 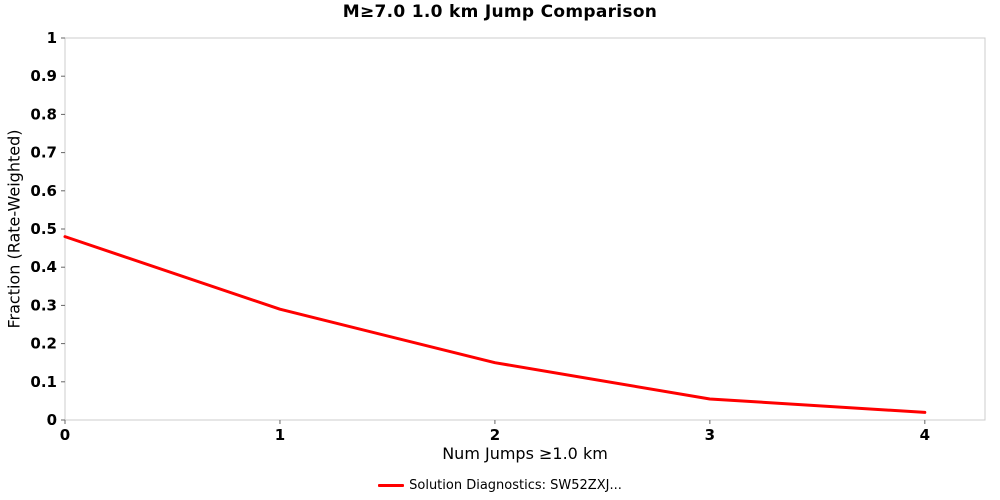 I want to click on y-tick-label: 0, so click(x=52, y=420).